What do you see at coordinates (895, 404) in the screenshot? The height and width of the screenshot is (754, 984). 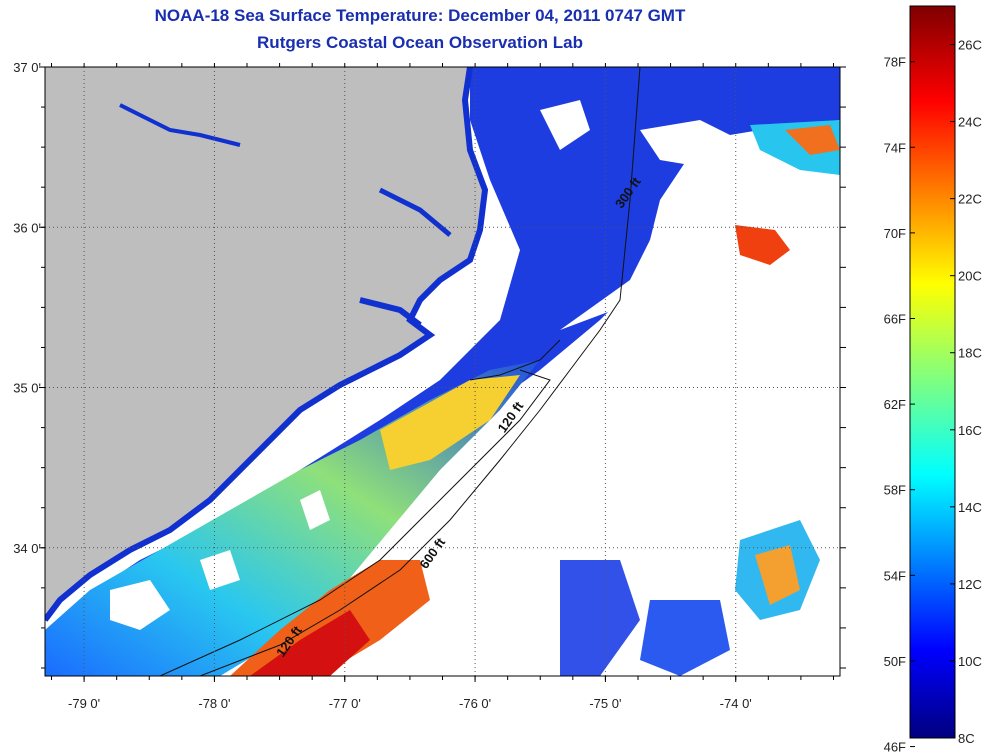 I see `colorbar-label-f: 62F` at bounding box center [895, 404].